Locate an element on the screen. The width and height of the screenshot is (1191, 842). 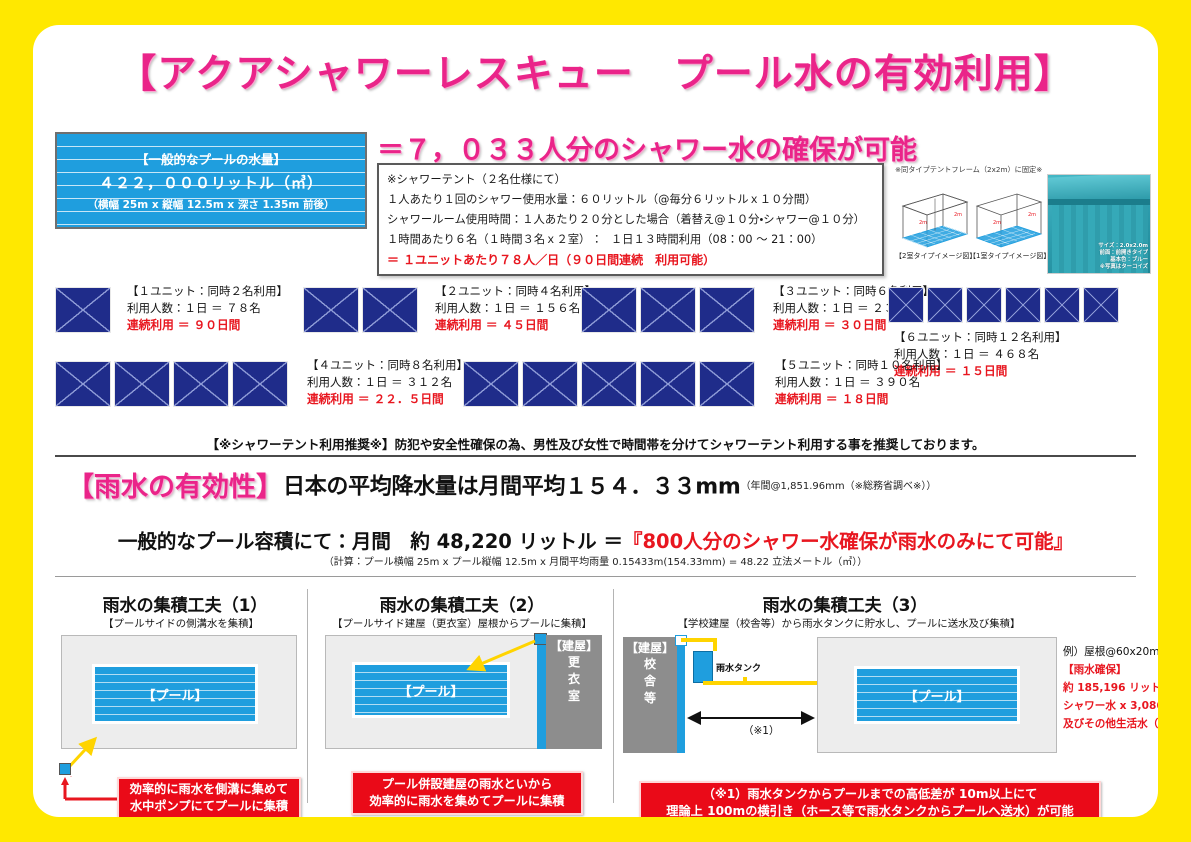
tent-photo: サイズ：2.0x2.0m 前面：前開きタイプ 基本色：ブルー ※写真はターコイズ is located at coordinates (1099, 224).